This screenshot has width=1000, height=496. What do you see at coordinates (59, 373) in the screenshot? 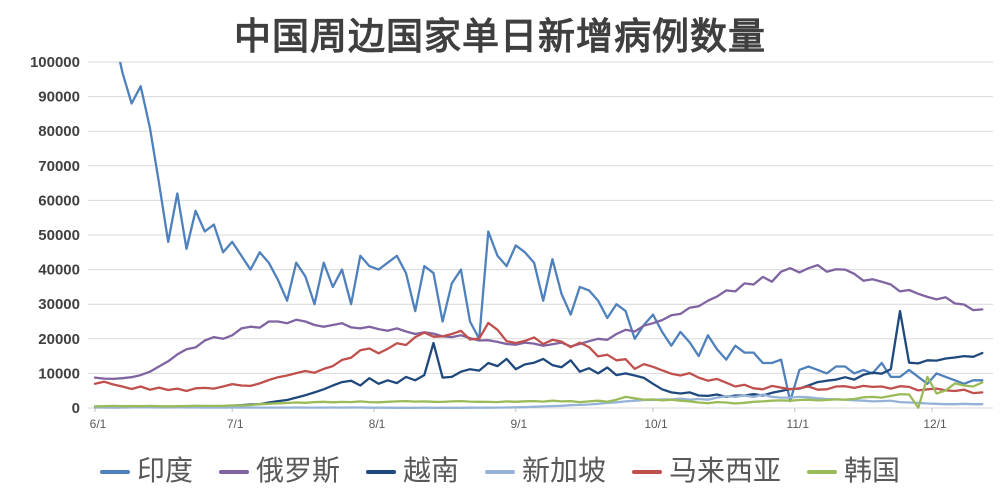
I see `y-tick-label-10000: 10000` at bounding box center [59, 373].